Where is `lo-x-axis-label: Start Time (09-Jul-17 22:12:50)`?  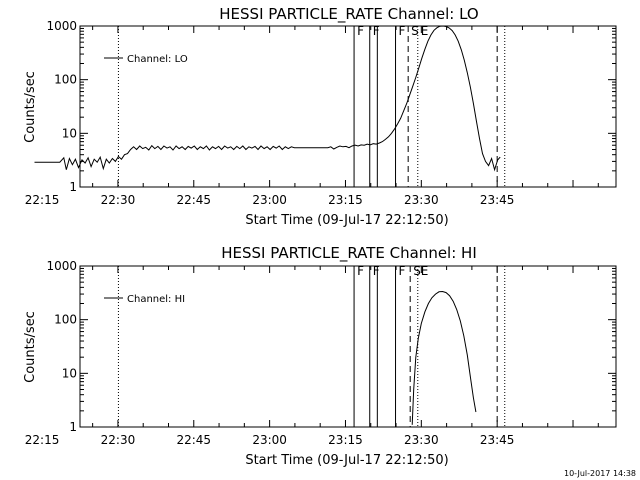 lo-x-axis-label: Start Time (09-Jul-17 22:12:50) is located at coordinates (346, 220).